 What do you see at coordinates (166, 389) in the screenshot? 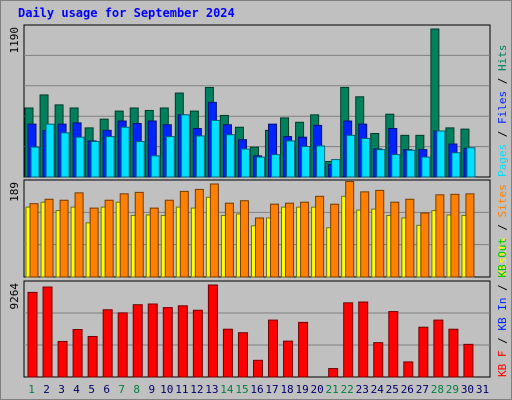
I see `x-tick-label: 10` at bounding box center [166, 389].